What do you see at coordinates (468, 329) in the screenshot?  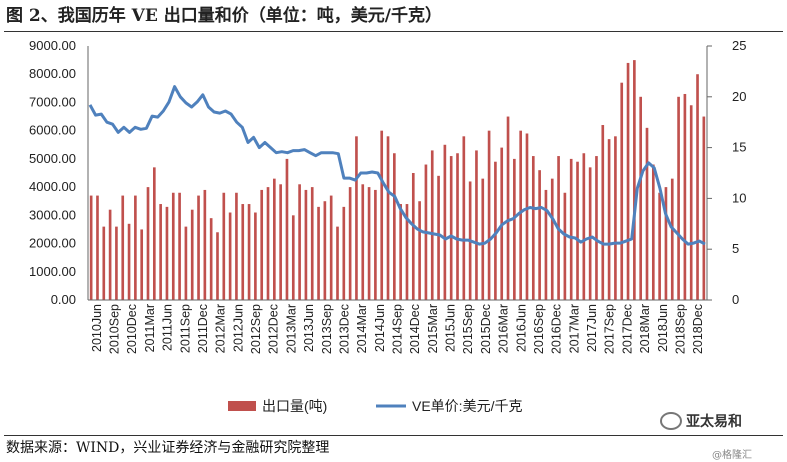 I see `x-tick-label: 2015Sep` at bounding box center [468, 329].